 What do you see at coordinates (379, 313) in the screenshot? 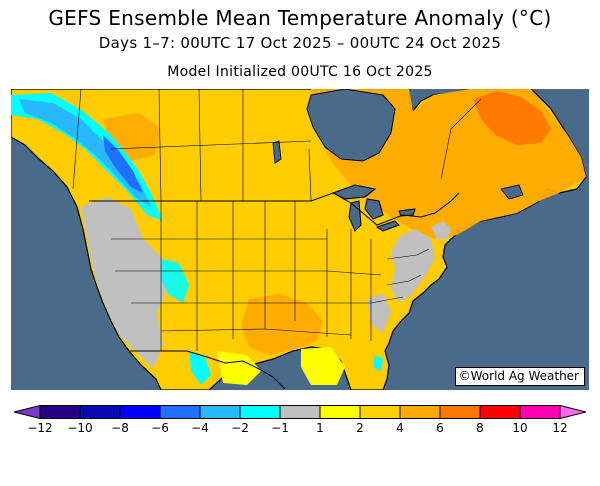
I see `cool-anomaly-gray-southeast` at bounding box center [379, 313].